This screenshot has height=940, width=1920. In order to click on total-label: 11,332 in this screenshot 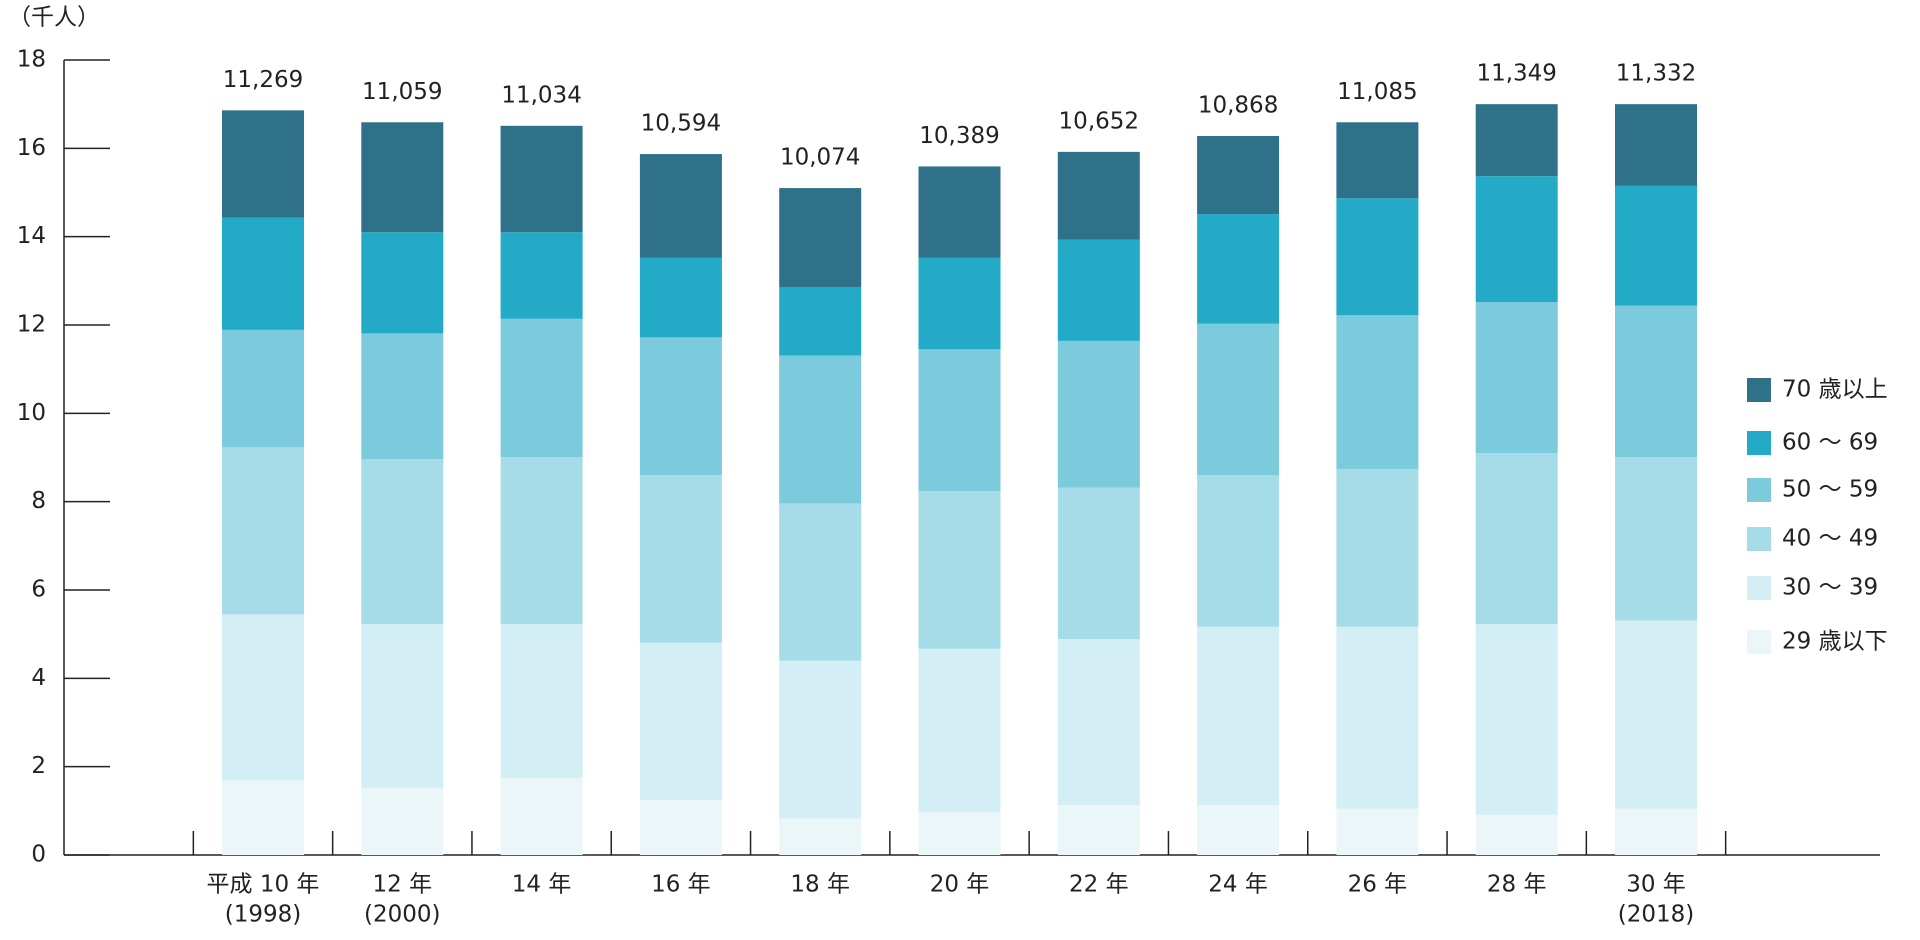, I will do `click(1656, 74)`.